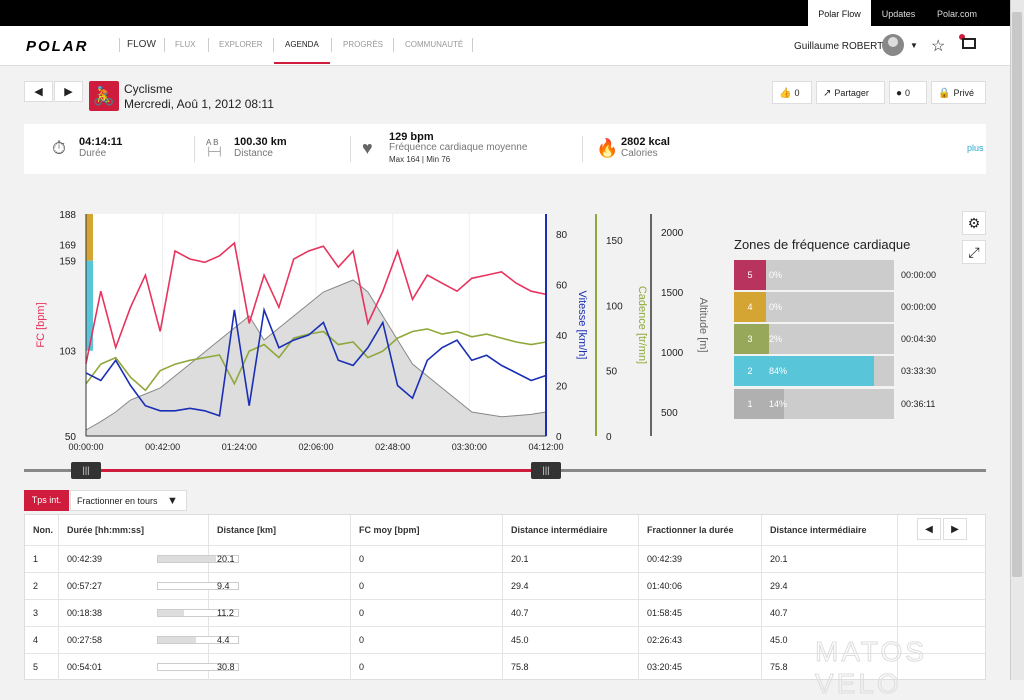 The height and width of the screenshot is (700, 1024). What do you see at coordinates (117, 501) in the screenshot?
I see `split-mode-value: Fractionner en tours` at bounding box center [117, 501].